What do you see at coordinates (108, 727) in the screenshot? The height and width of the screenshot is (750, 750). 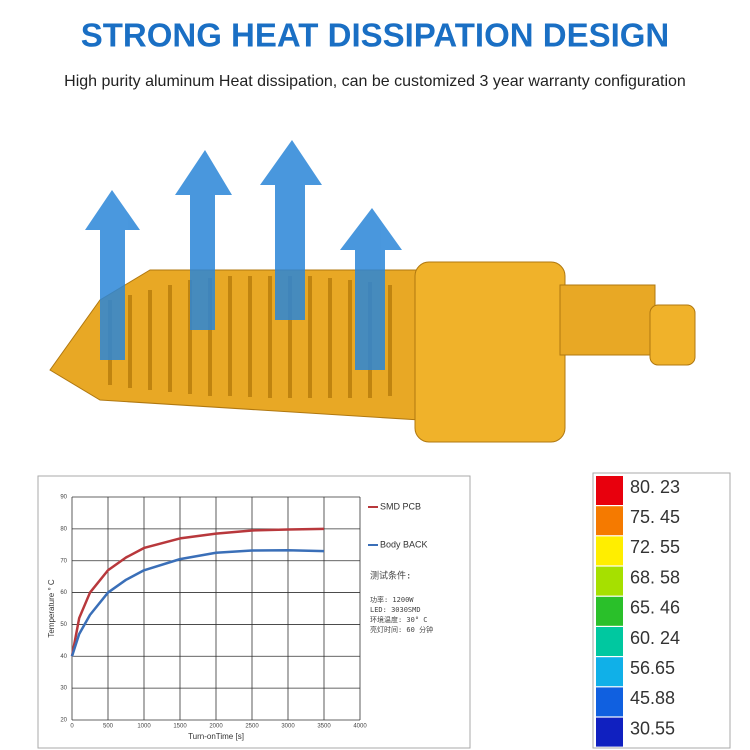 I see `x-tick-label: 500` at bounding box center [108, 727].